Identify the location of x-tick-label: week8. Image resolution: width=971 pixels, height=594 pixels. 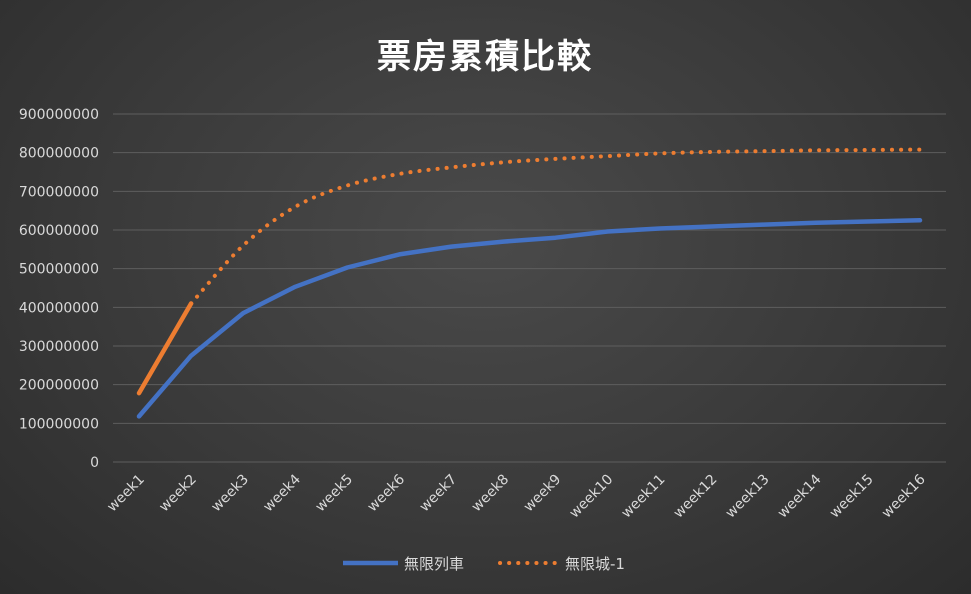
(491, 494).